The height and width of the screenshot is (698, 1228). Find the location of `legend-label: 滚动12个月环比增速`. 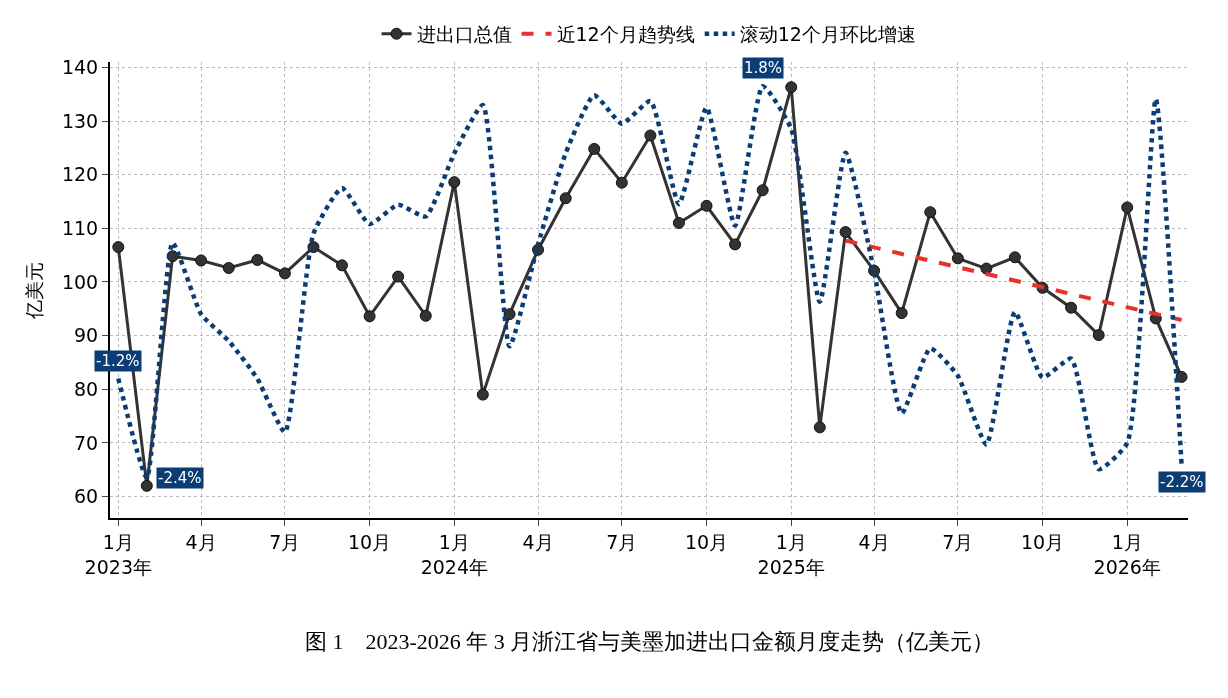

legend-label: 滚动12个月环比增速 is located at coordinates (827, 34).